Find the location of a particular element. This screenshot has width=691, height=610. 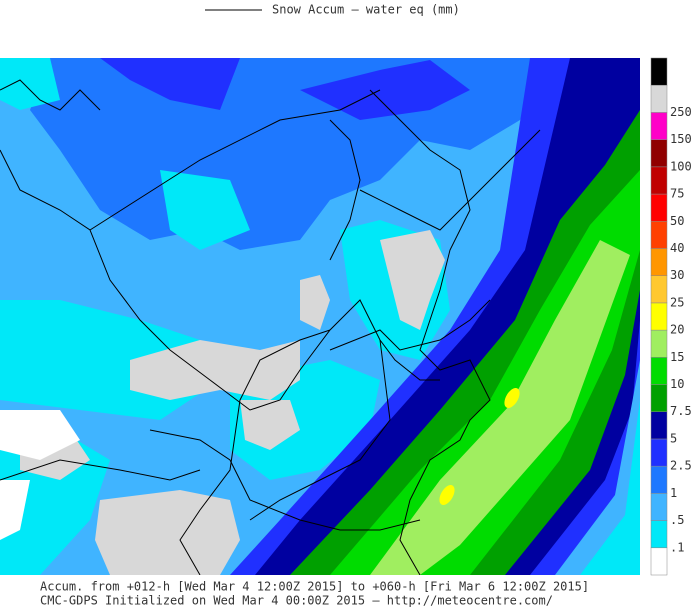

legend-label: 10 is located at coordinates (677, 384).